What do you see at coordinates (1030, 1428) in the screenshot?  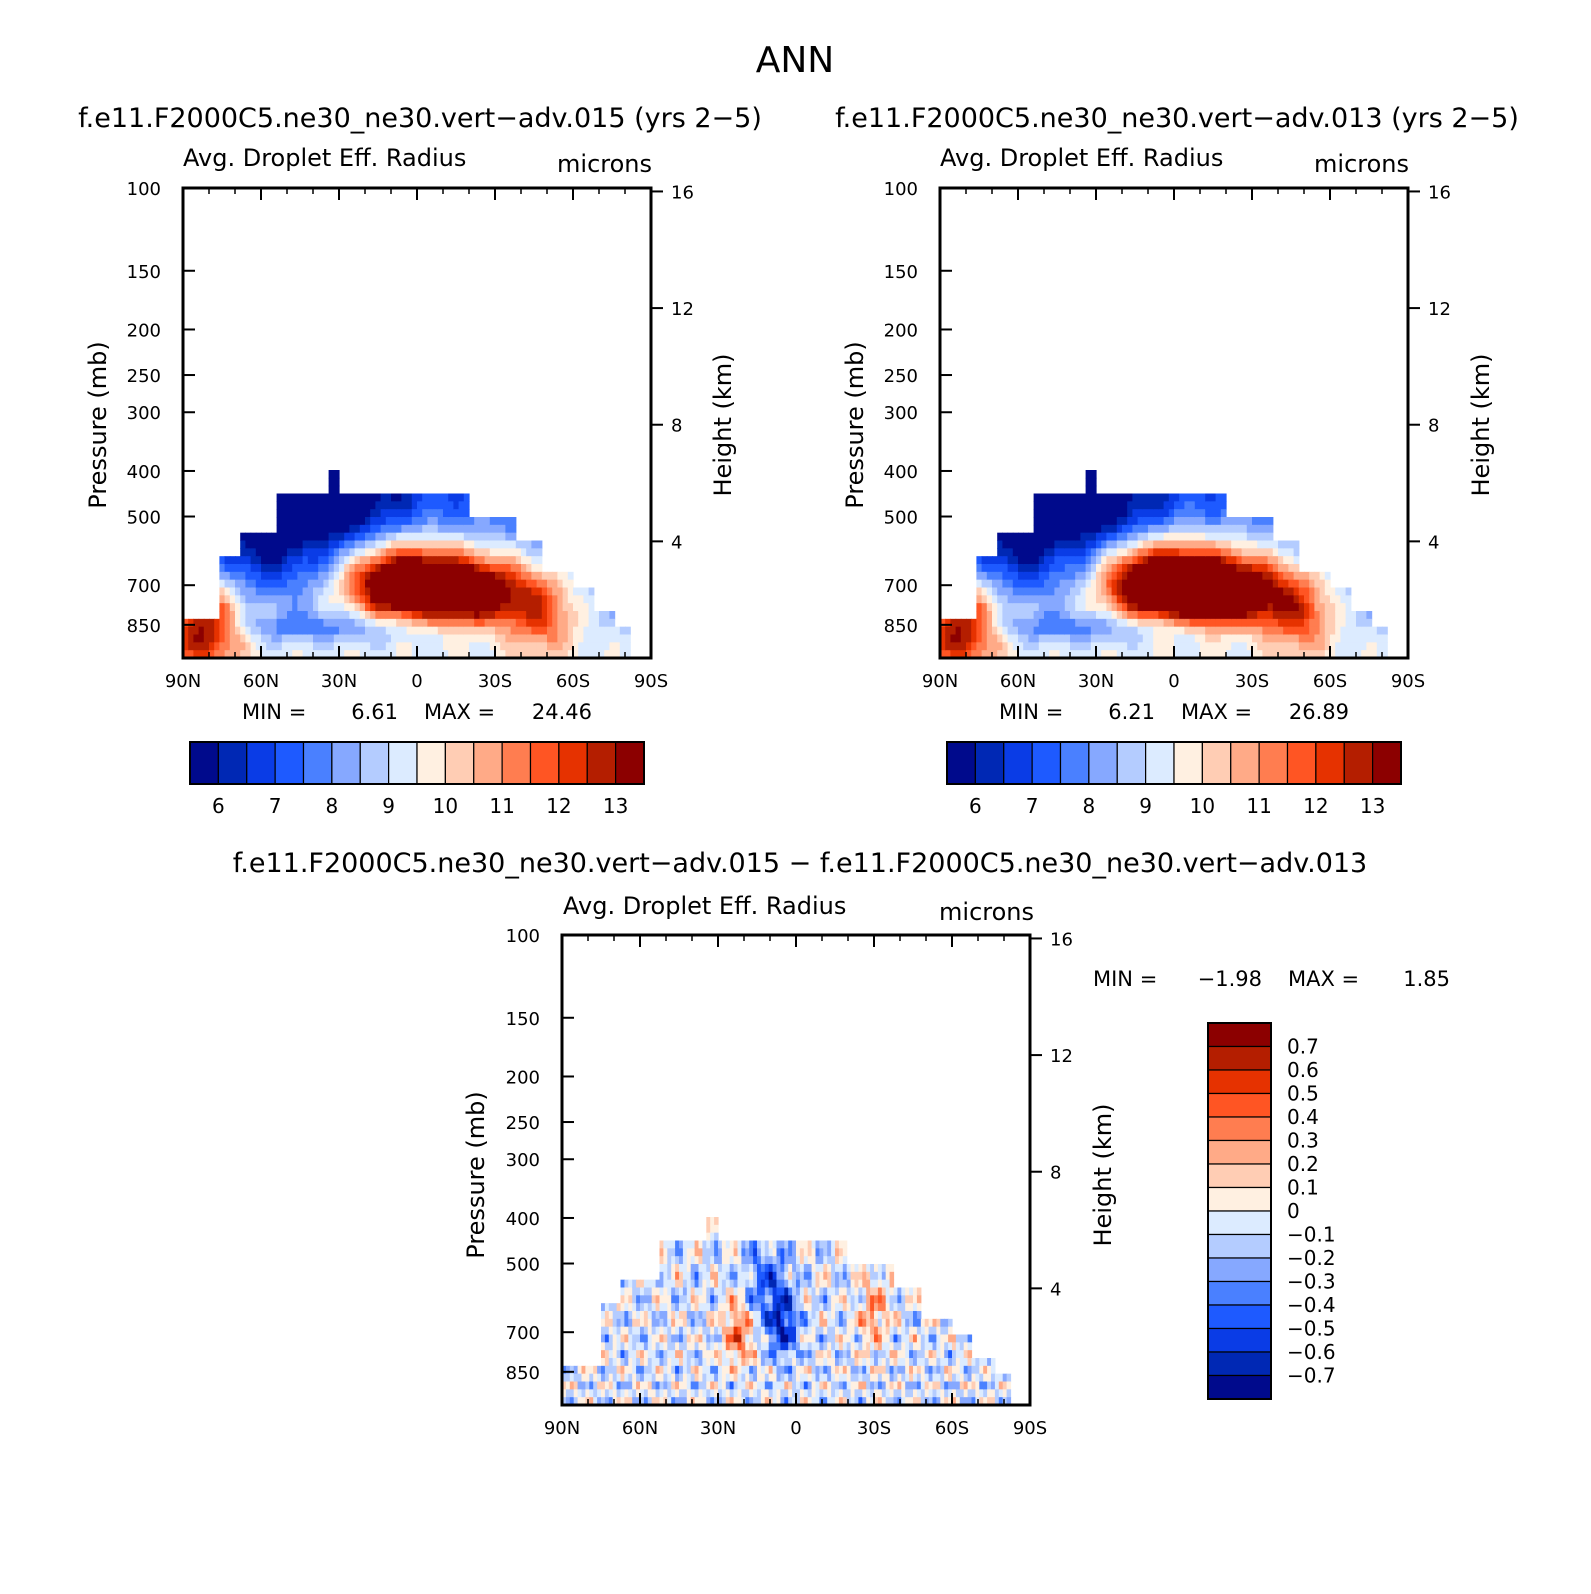 I see `x-tick-label: 90S` at bounding box center [1030, 1428].